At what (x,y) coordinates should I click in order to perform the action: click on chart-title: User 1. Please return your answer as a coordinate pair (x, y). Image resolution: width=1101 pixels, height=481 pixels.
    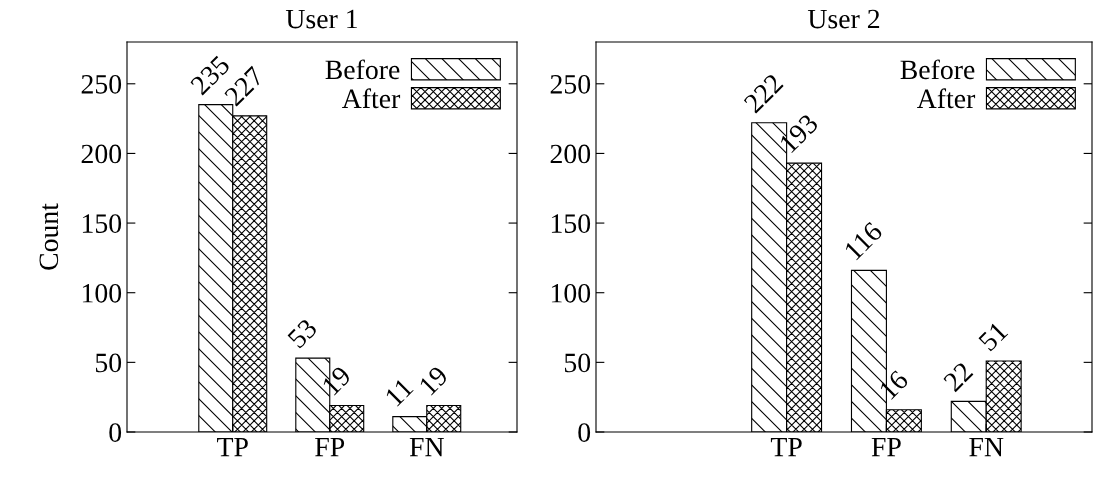
    Looking at the image, I should click on (321, 19).